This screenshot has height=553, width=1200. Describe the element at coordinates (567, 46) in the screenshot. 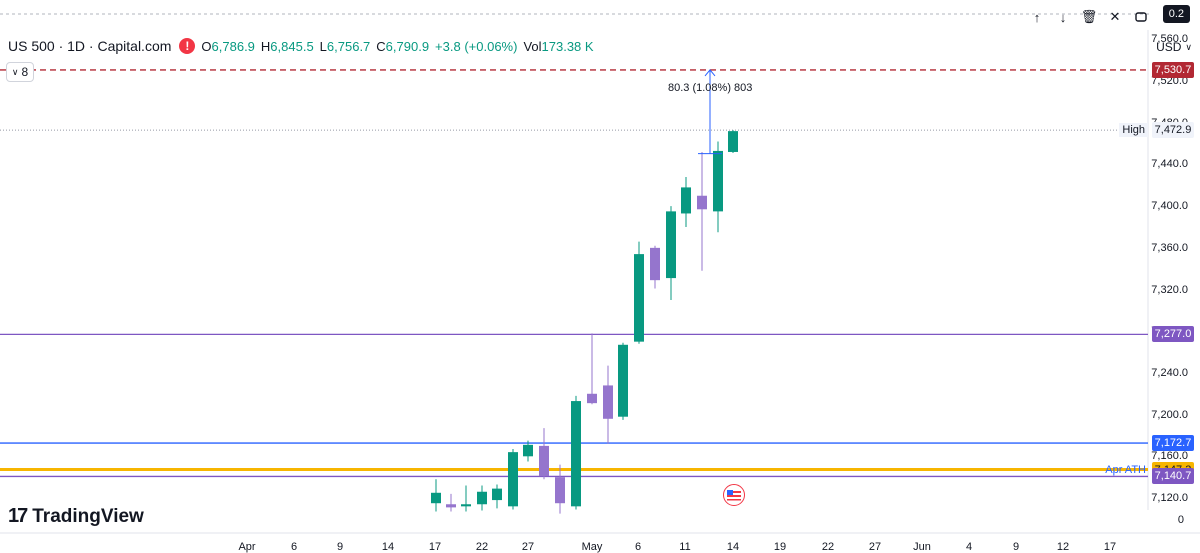

I see `volume-value: 173.38 K` at that location.